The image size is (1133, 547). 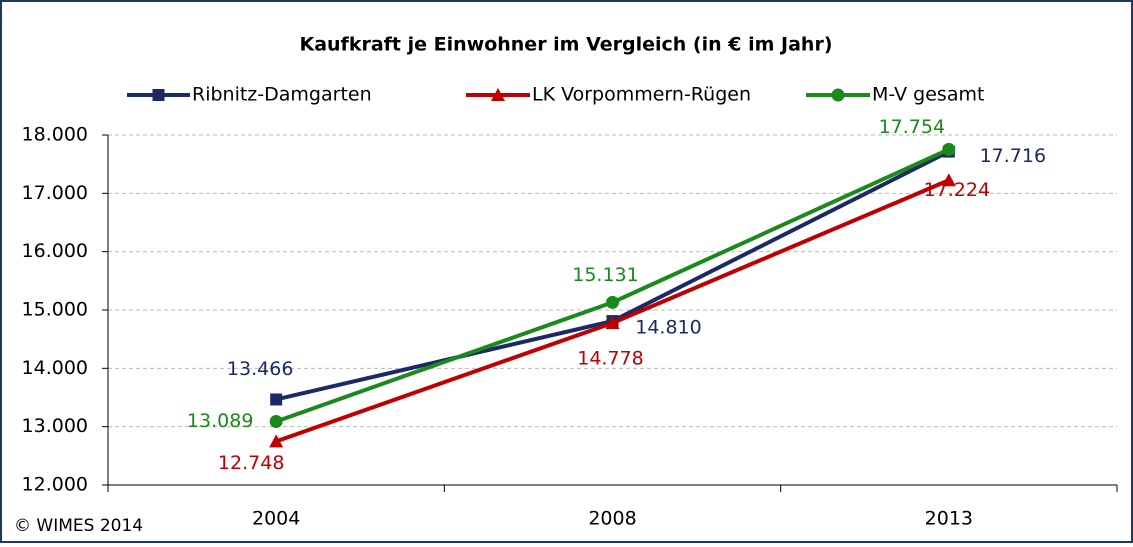 What do you see at coordinates (251, 463) in the screenshot?
I see `data-label: 12.748` at bounding box center [251, 463].